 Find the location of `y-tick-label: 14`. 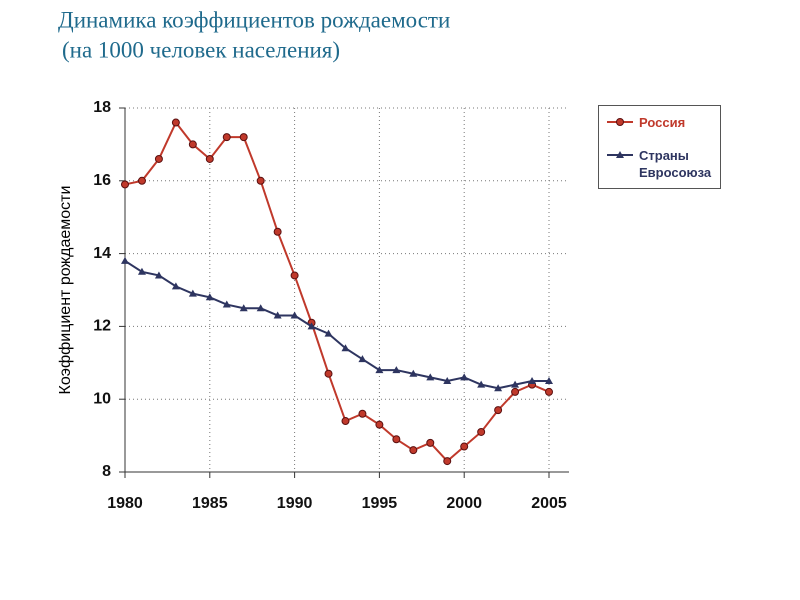

y-tick-label: 14 is located at coordinates (102, 253).